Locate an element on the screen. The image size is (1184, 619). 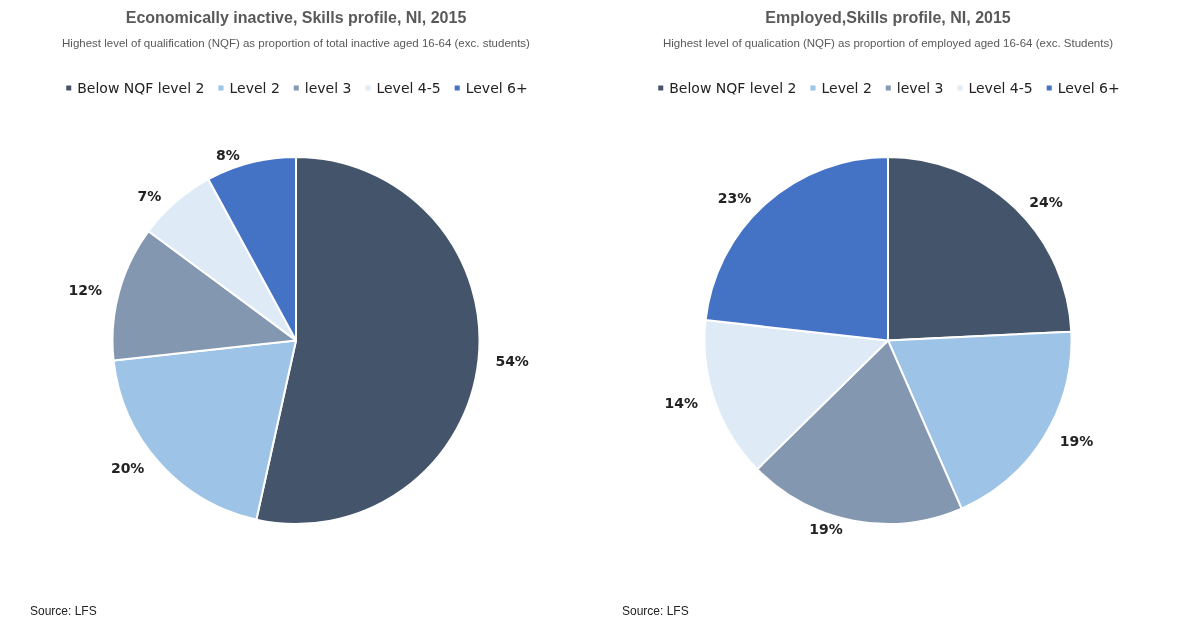
chart-title: Employed,Skills profile, NI, 2015 is located at coordinates (888, 17).